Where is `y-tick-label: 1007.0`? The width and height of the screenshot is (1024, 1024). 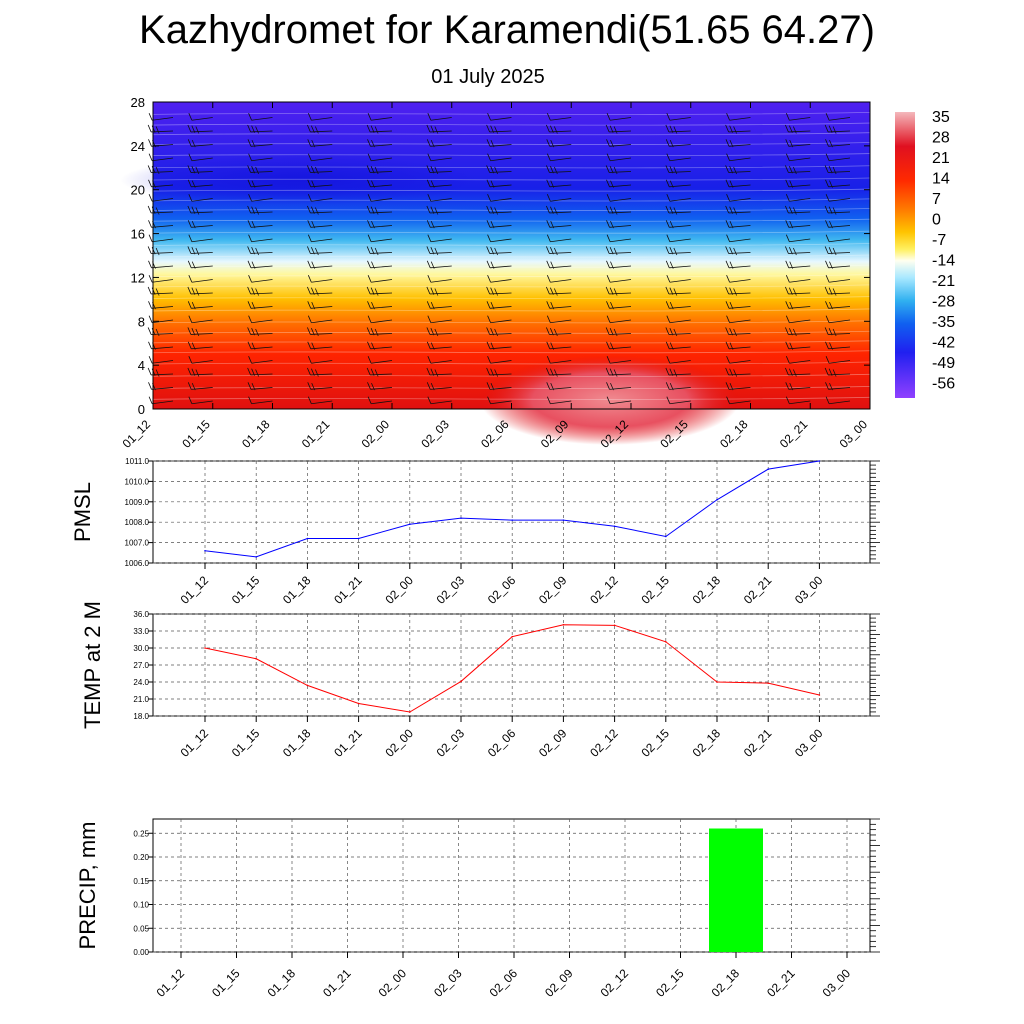
y-tick-label: 1007.0 is located at coordinates (137, 543).